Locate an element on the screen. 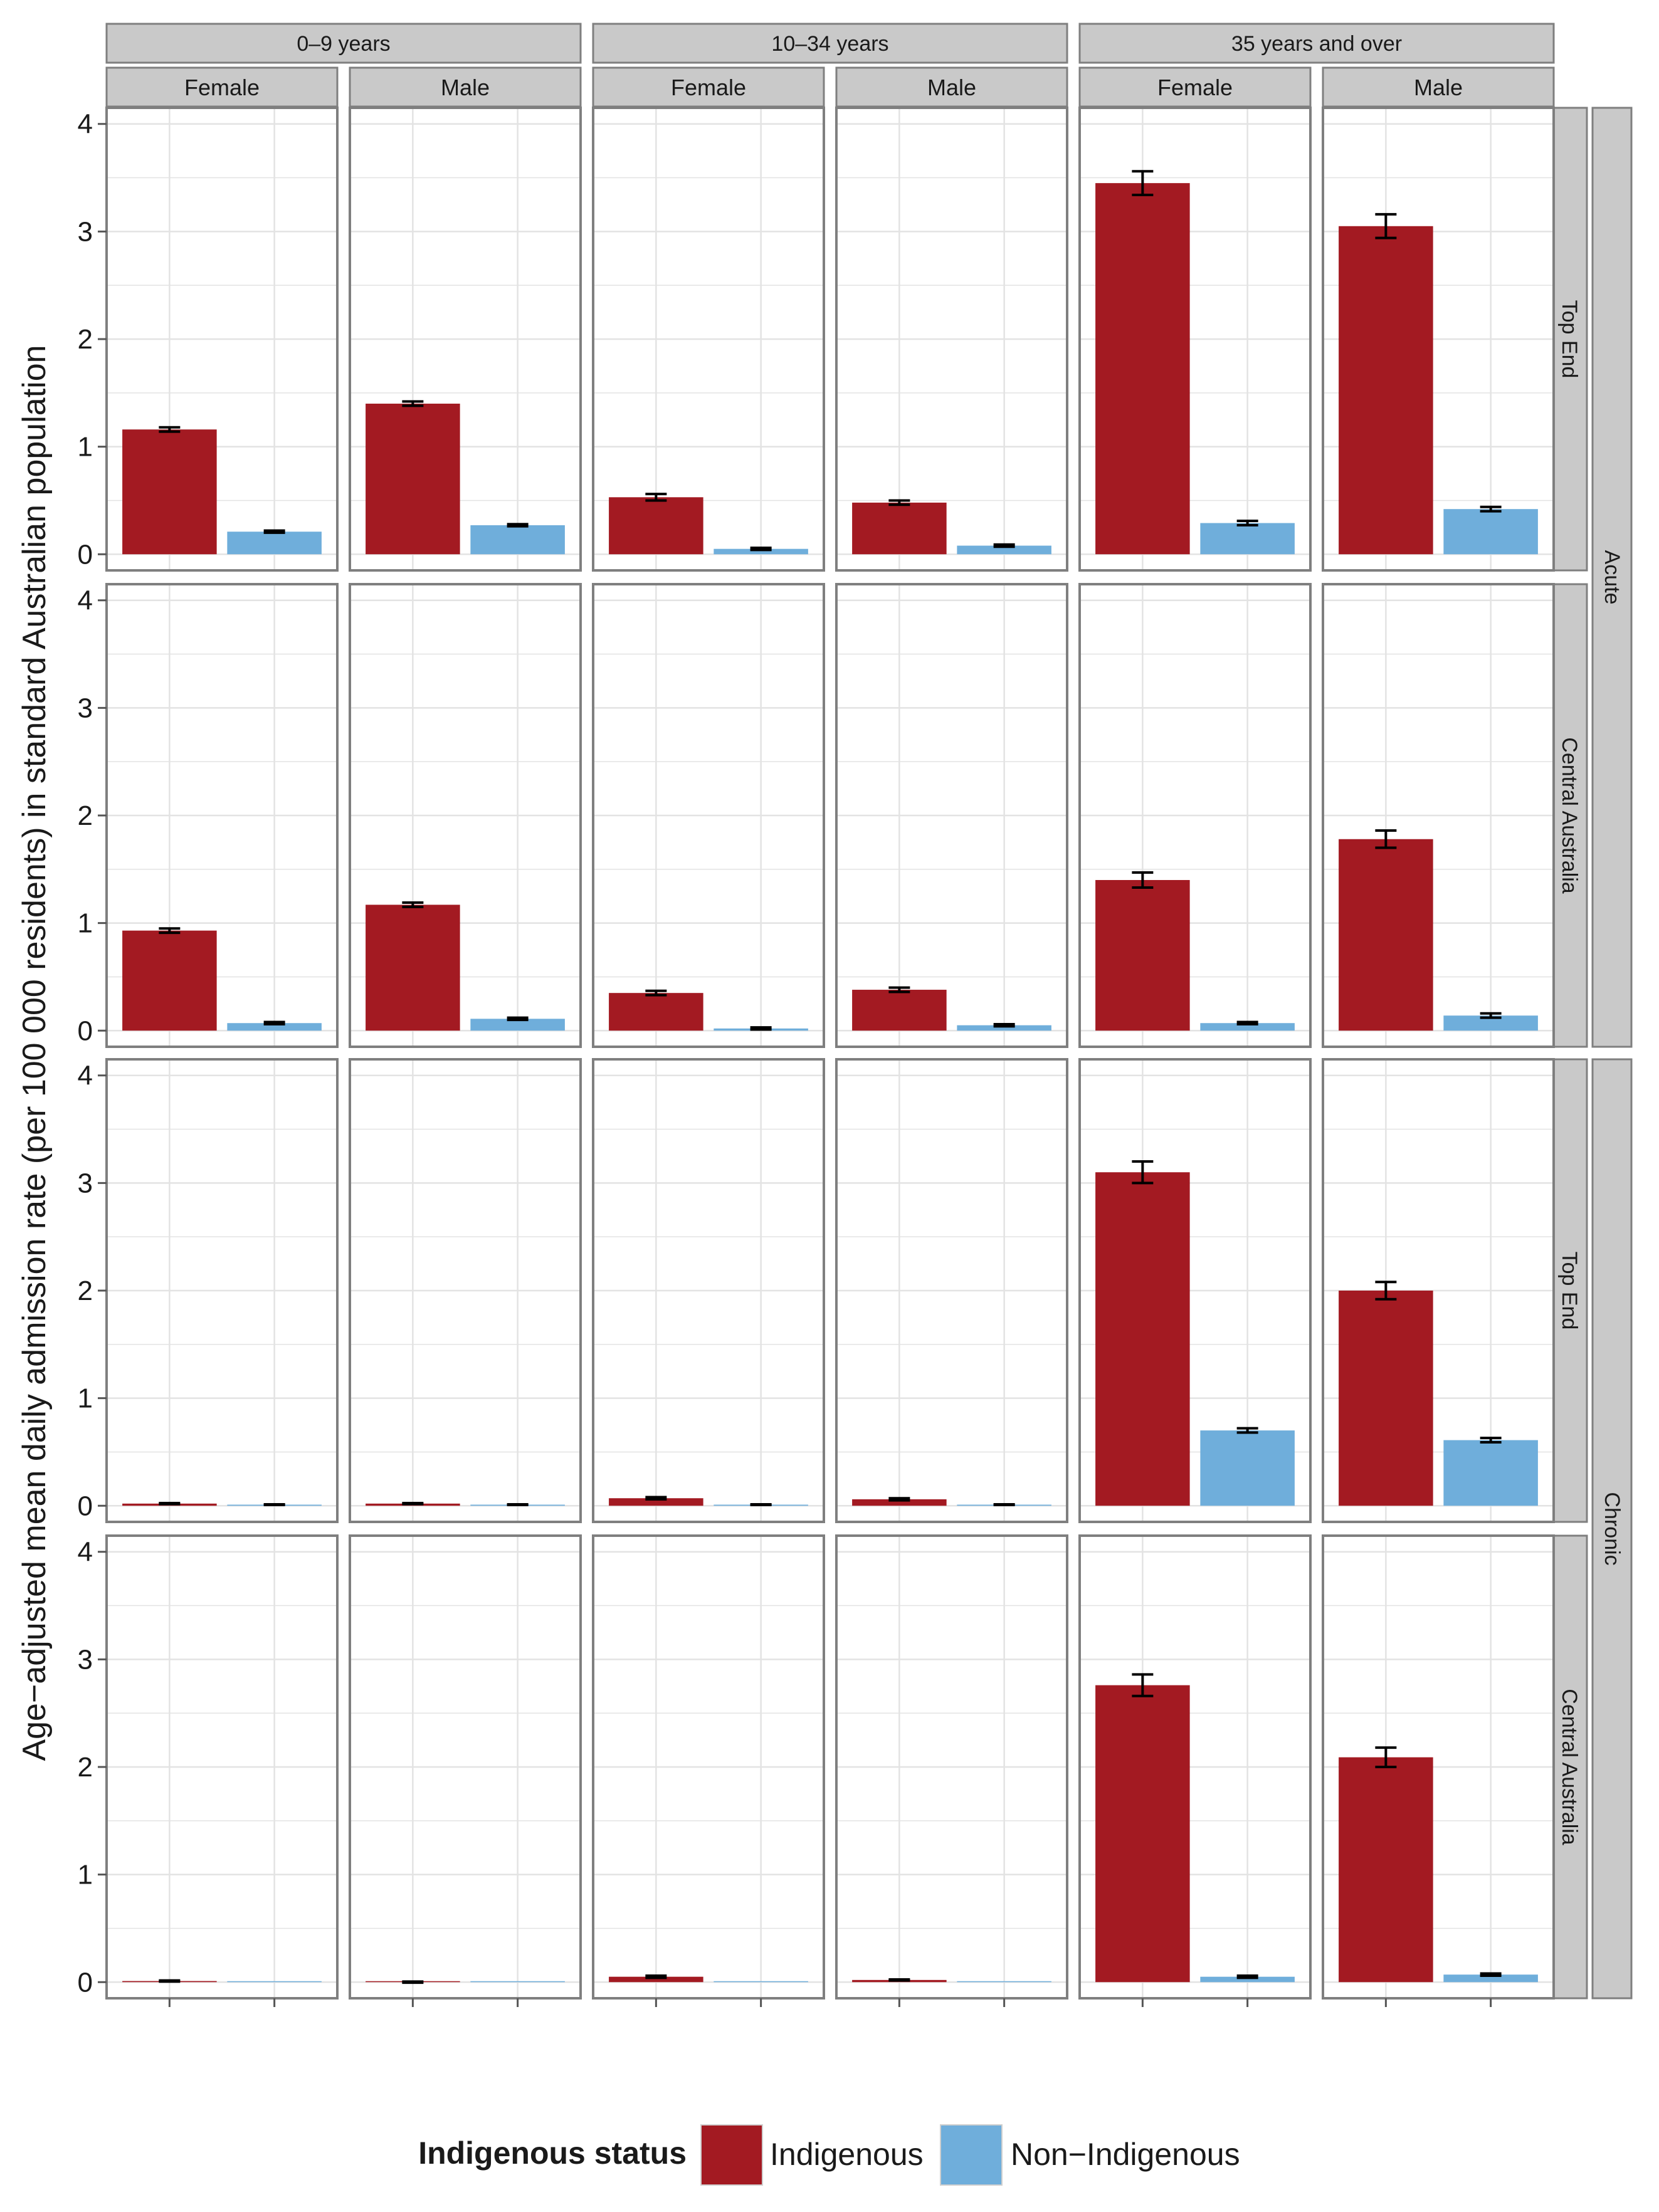 The height and width of the screenshot is (2212, 1659). legend-label-indigenous: Indigenous is located at coordinates (847, 2154).